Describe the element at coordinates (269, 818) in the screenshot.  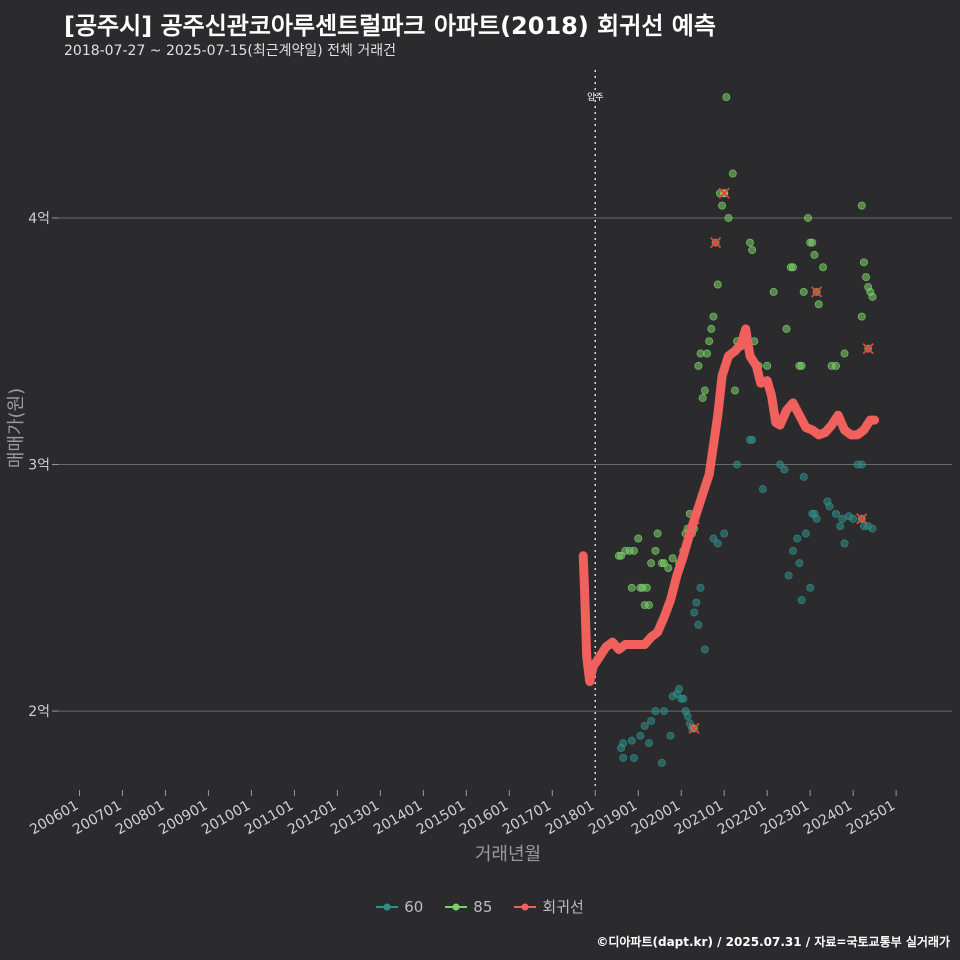
I see `x-tick-label: 201101` at that location.